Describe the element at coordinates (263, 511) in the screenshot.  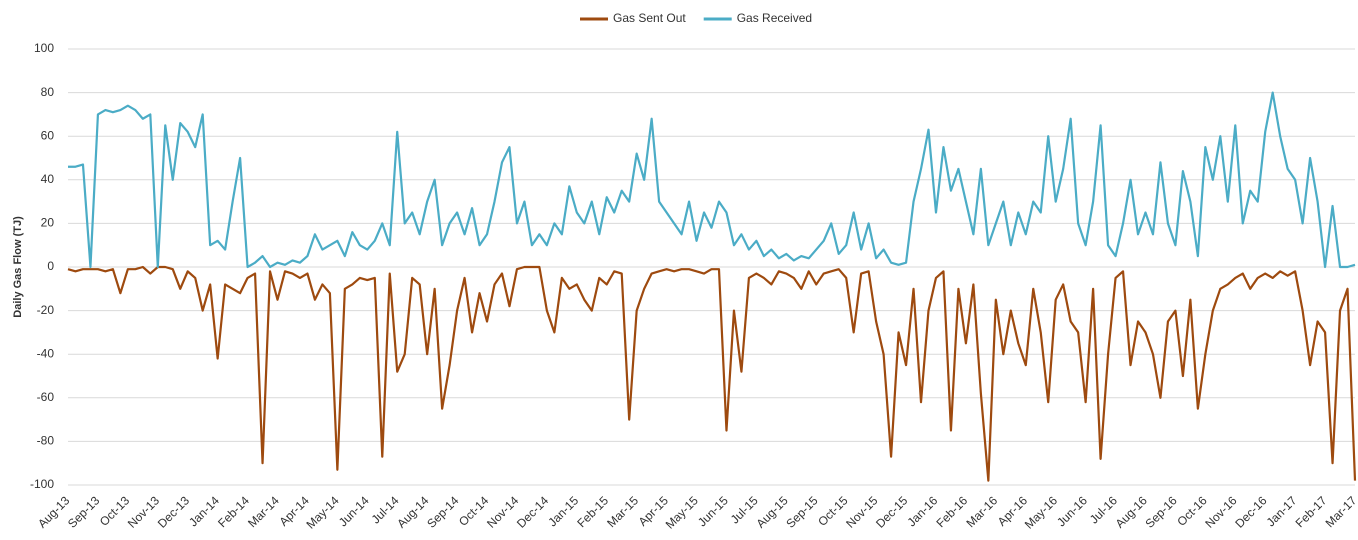
I see `x-tick-label: Mar-14` at that location.